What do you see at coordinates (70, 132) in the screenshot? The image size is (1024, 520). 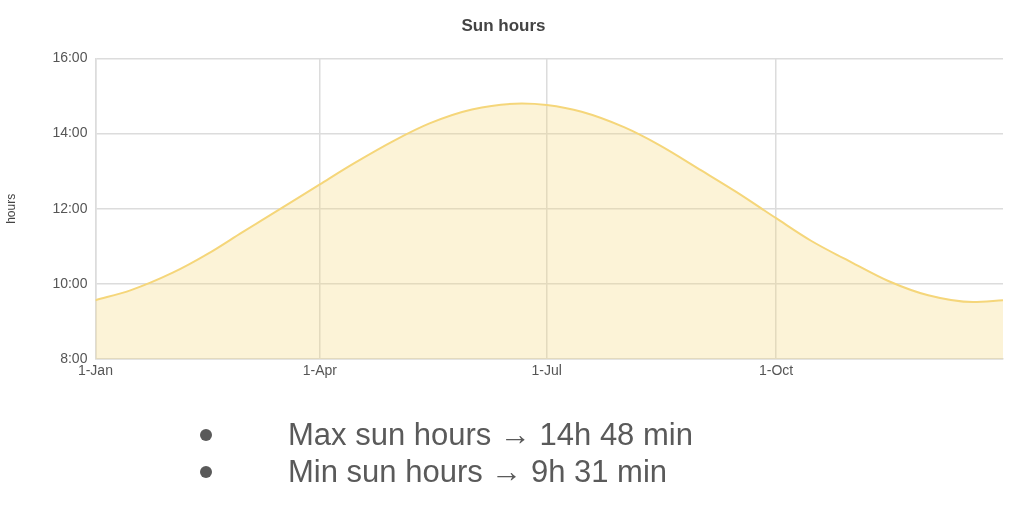 I see `y-tick-label: 14:00` at bounding box center [70, 132].